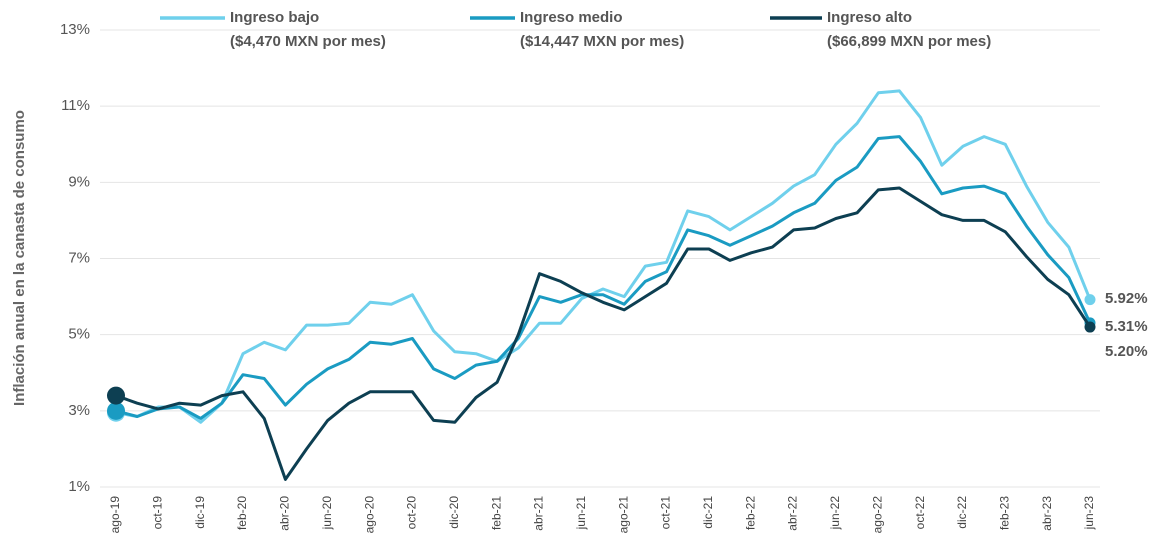 This screenshot has height=543, width=1160. I want to click on value-label: 5.92%, so click(1126, 298).